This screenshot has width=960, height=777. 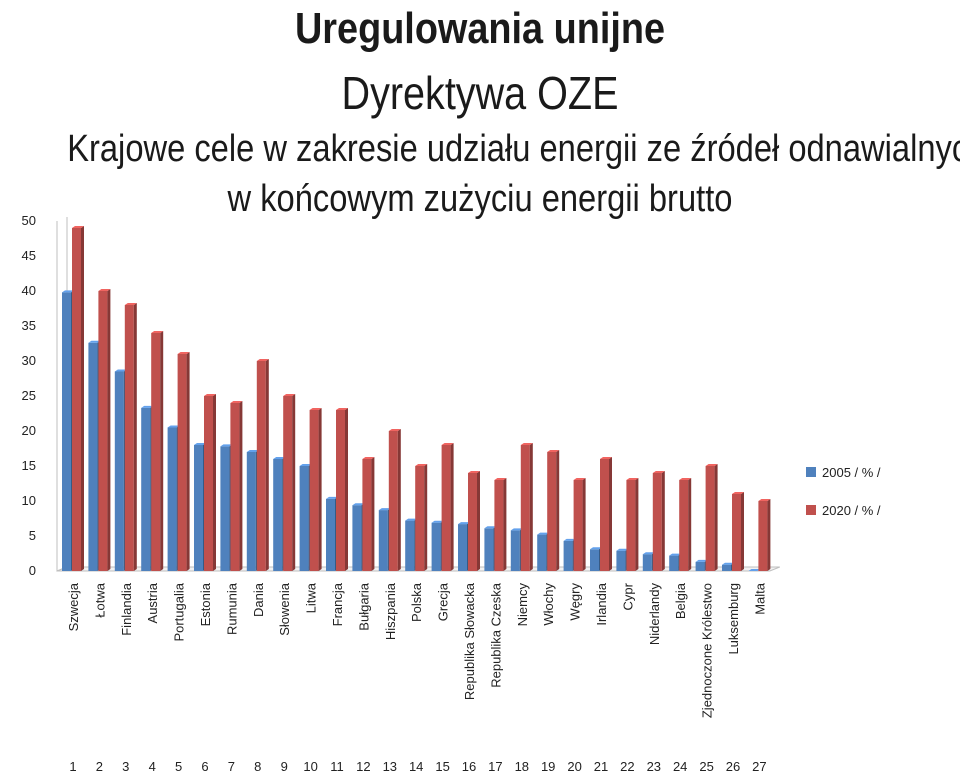 What do you see at coordinates (764, 500) in the screenshot?
I see `bar-2020-27-top` at bounding box center [764, 500].